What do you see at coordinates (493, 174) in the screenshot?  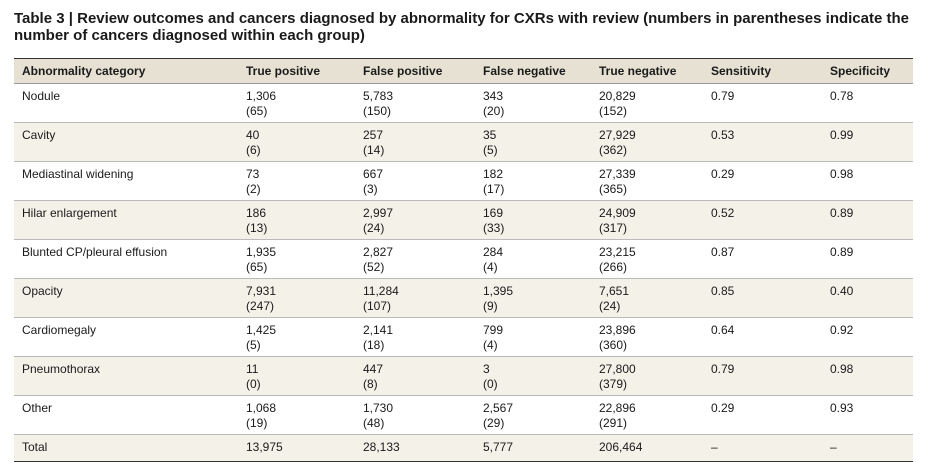 I see `count: 182` at bounding box center [493, 174].